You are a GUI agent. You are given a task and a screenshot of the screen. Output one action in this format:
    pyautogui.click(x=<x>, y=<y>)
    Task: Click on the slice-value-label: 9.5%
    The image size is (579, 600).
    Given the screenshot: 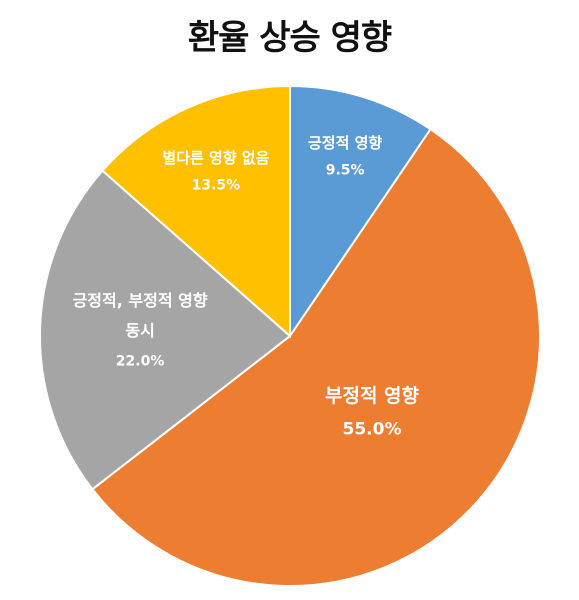 What is the action you would take?
    pyautogui.click(x=345, y=170)
    